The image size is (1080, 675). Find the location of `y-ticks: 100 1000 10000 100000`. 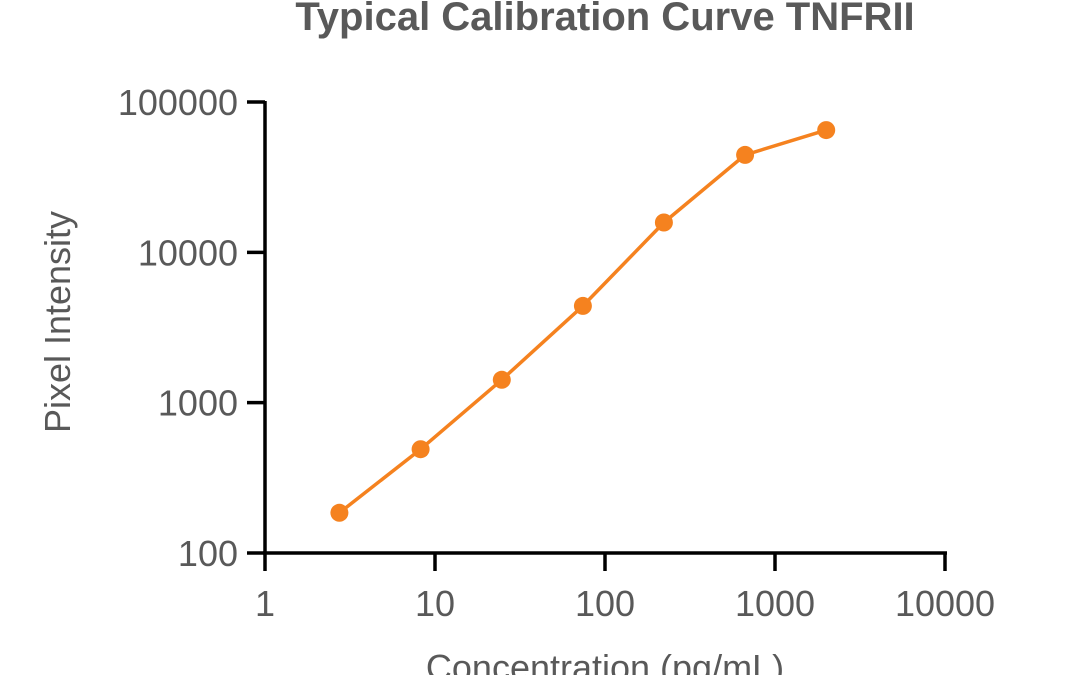

y-ticks: 100 1000 10000 100000 is located at coordinates (191, 328).